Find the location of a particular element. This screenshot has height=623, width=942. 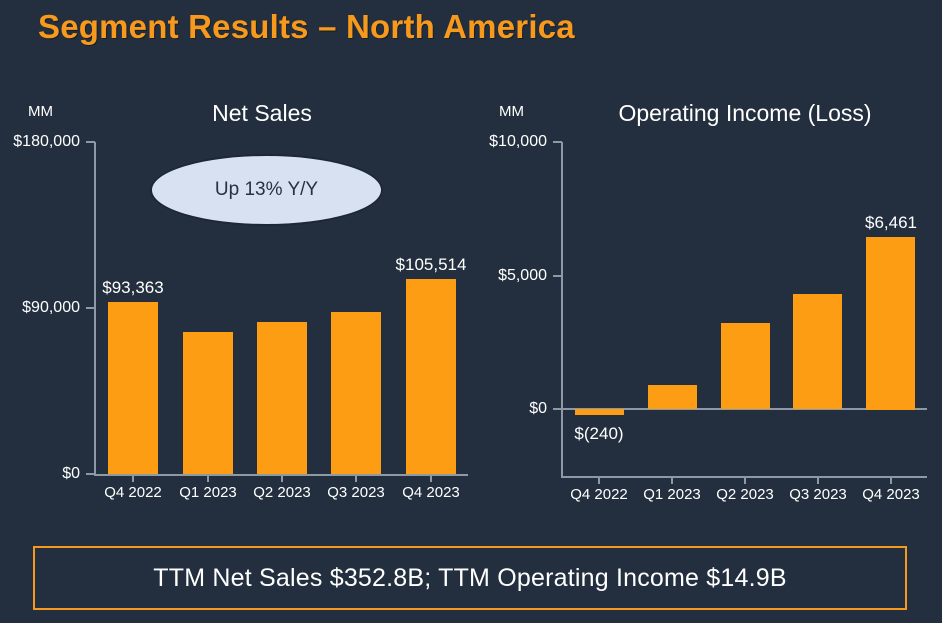

net-sales-bar-q4-2022 is located at coordinates (133, 388).